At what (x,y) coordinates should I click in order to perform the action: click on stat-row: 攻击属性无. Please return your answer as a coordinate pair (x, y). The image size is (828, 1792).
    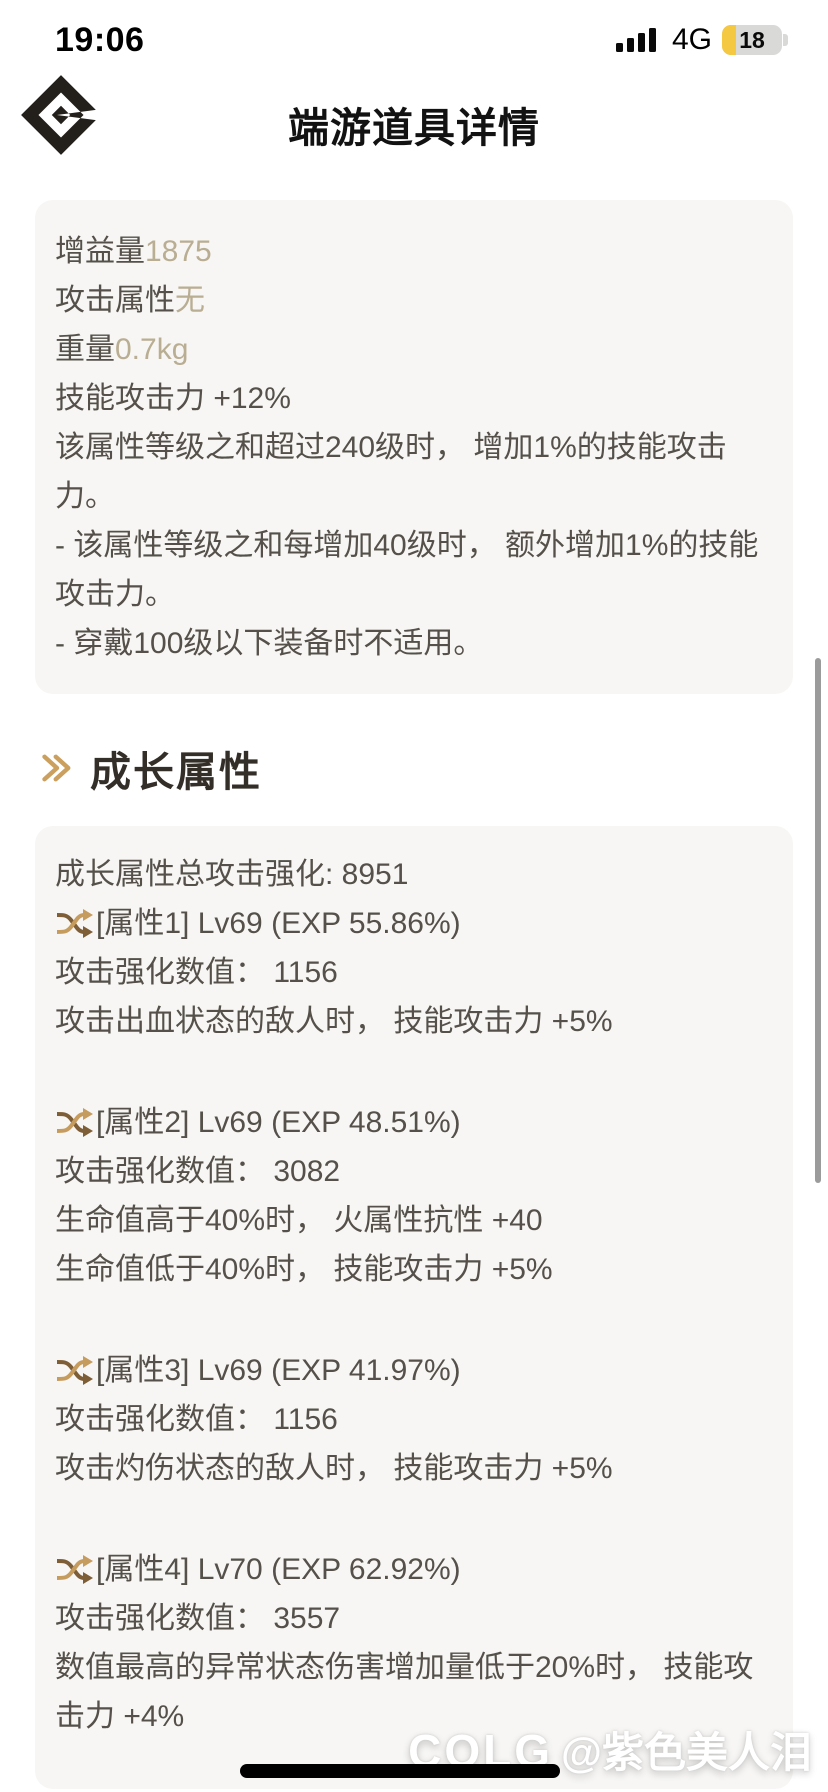
    Looking at the image, I should click on (418, 300).